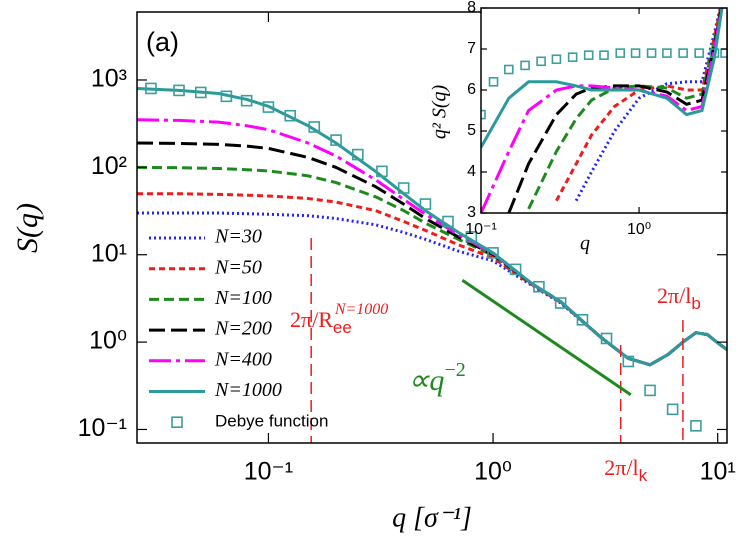 This screenshot has height=541, width=747. What do you see at coordinates (432, 517) in the screenshot?
I see `x-axis-label: q [σ⁻¹]` at bounding box center [432, 517].